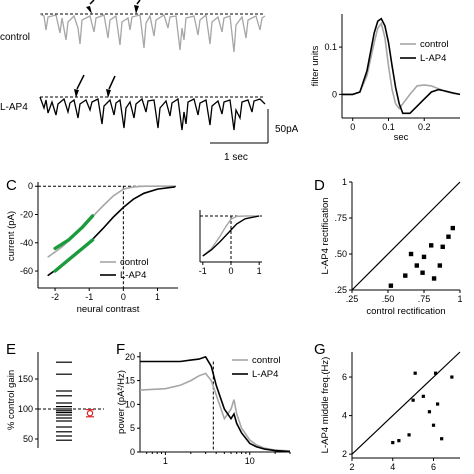  Describe the element at coordinates (334, 94) in the screenshot. I see `filter-y-tick-label: 0` at that location.